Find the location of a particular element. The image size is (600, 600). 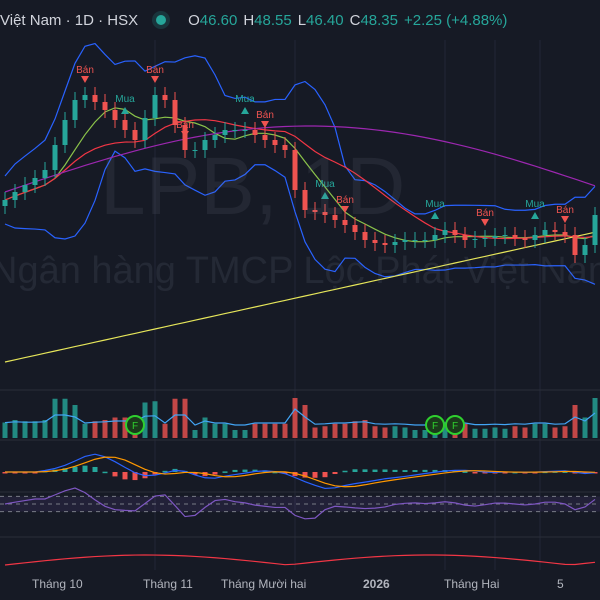

time-label: Tháng 10 is located at coordinates (57, 584).